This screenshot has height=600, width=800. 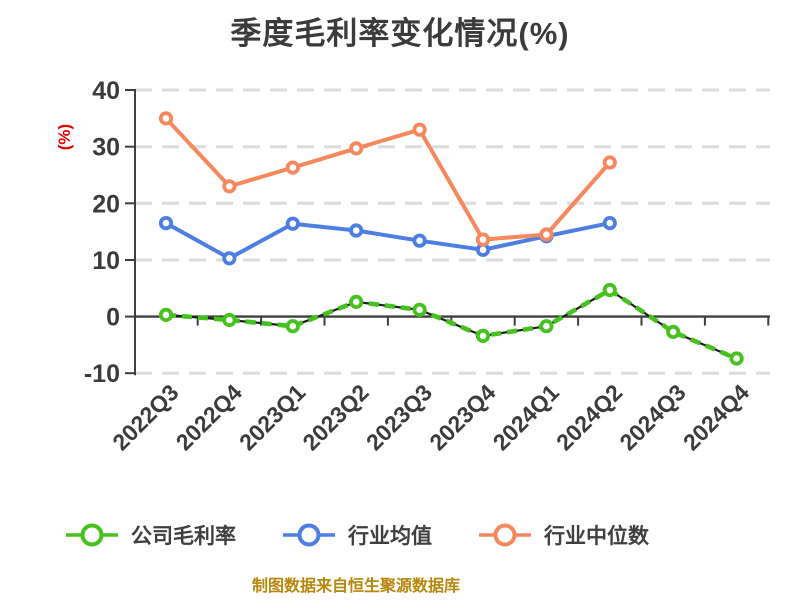 What do you see at coordinates (589, 417) in the screenshot?
I see `x-tick-label-2024Q2: 2024Q2` at bounding box center [589, 417].